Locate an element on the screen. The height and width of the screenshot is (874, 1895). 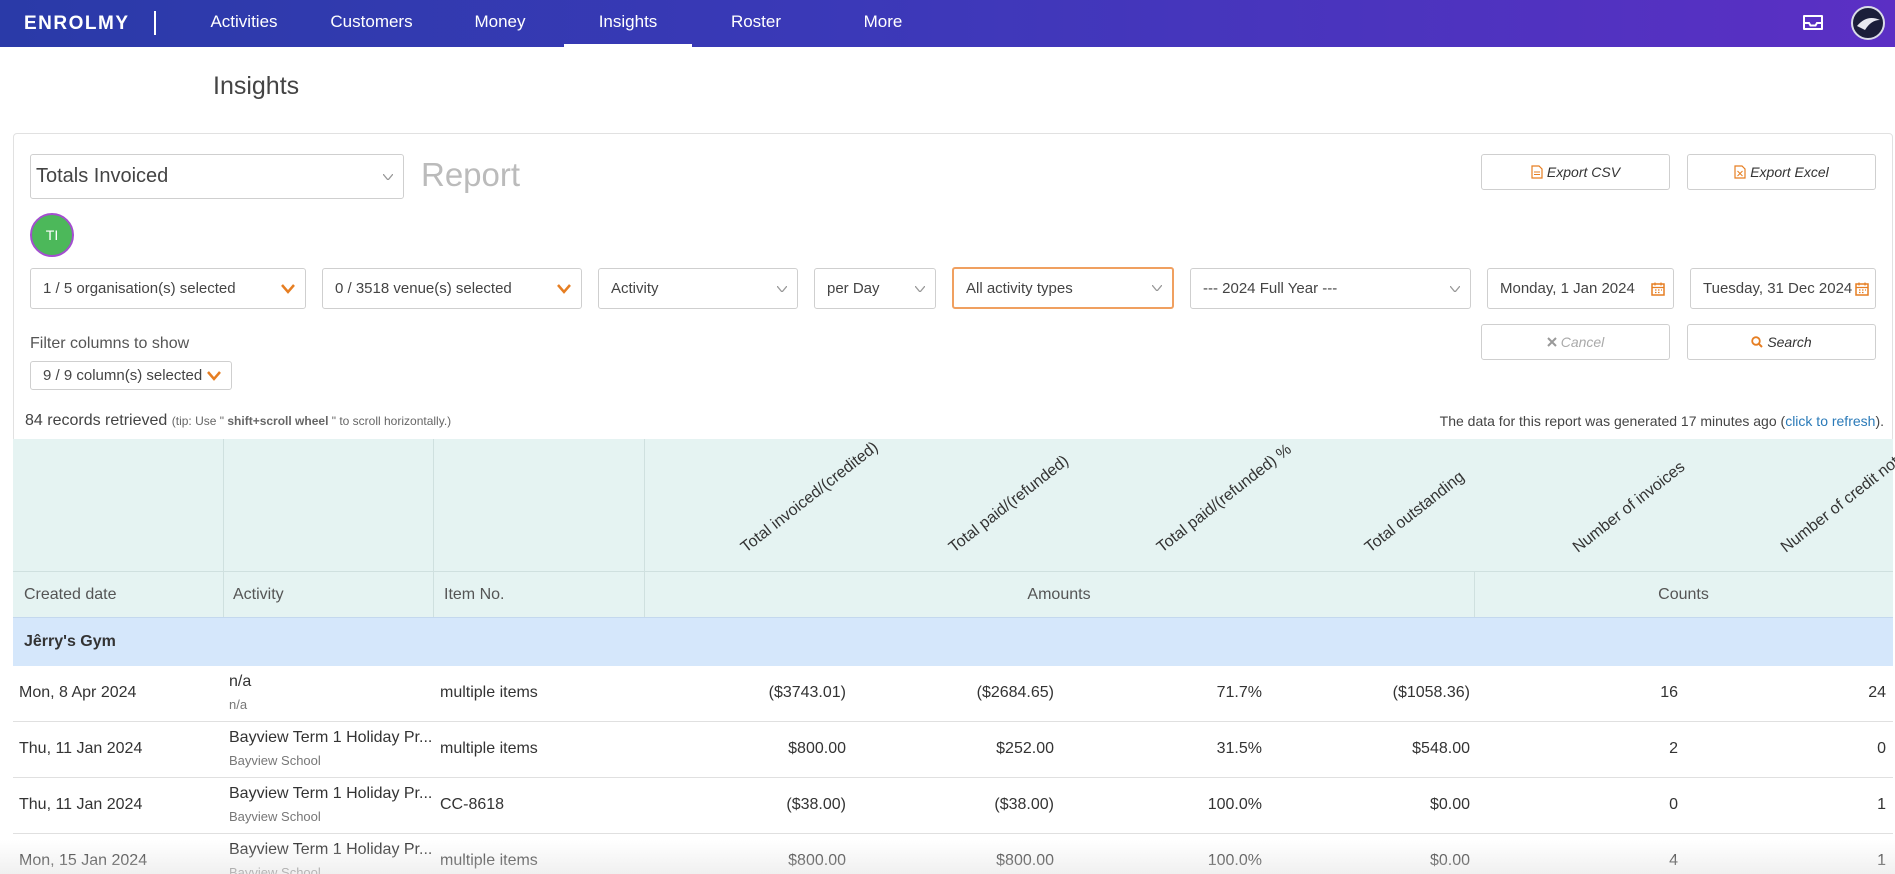
report-label: Report is located at coordinates (471, 174).